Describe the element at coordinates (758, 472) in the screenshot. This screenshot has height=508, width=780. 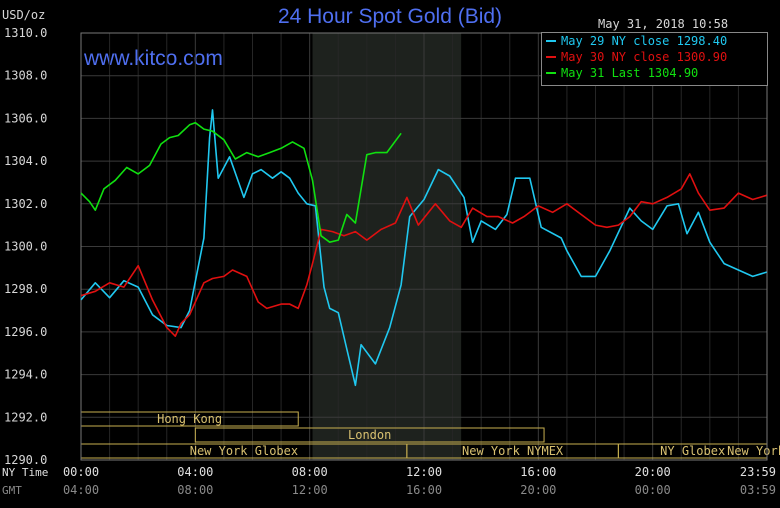
I see `x-tick-label: 23:59` at that location.